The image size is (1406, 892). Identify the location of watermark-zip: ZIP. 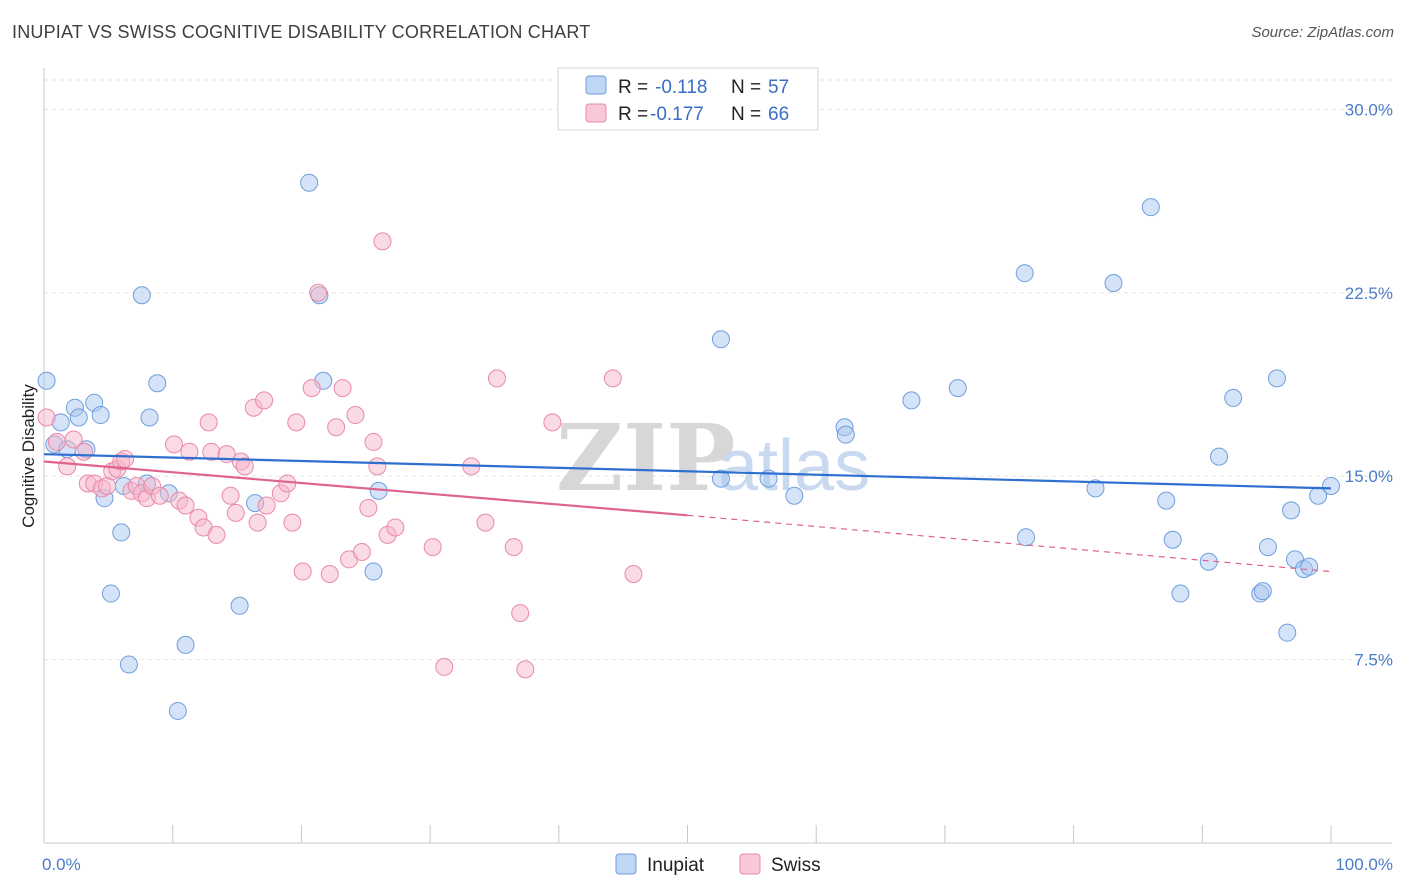
(645, 458).